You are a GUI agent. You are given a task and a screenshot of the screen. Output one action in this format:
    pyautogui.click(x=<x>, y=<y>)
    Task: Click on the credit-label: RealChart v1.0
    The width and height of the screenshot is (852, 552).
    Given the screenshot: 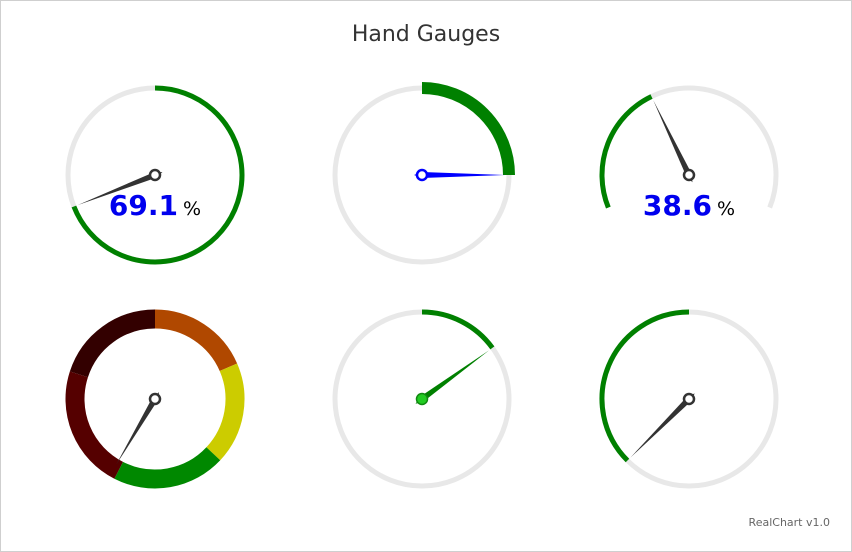 What is the action you would take?
    pyautogui.click(x=789, y=522)
    